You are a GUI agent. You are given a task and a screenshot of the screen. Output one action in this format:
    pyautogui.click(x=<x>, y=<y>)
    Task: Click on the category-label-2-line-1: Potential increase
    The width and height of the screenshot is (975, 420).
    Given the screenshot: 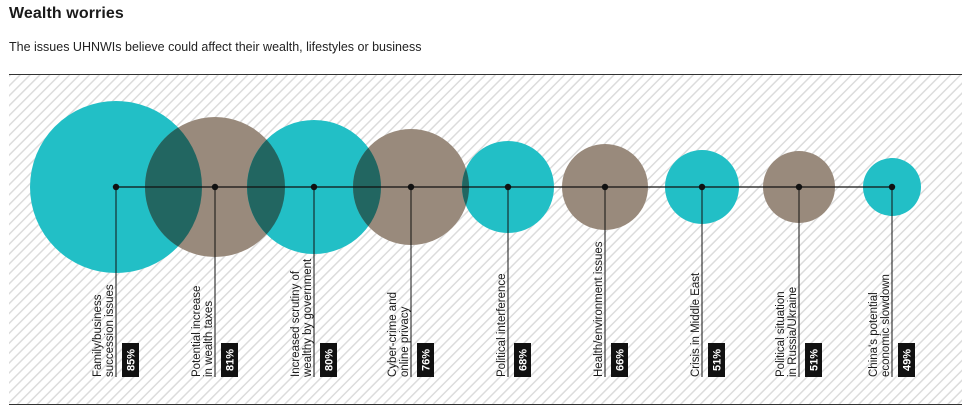 What is the action you would take?
    pyautogui.click(x=197, y=331)
    